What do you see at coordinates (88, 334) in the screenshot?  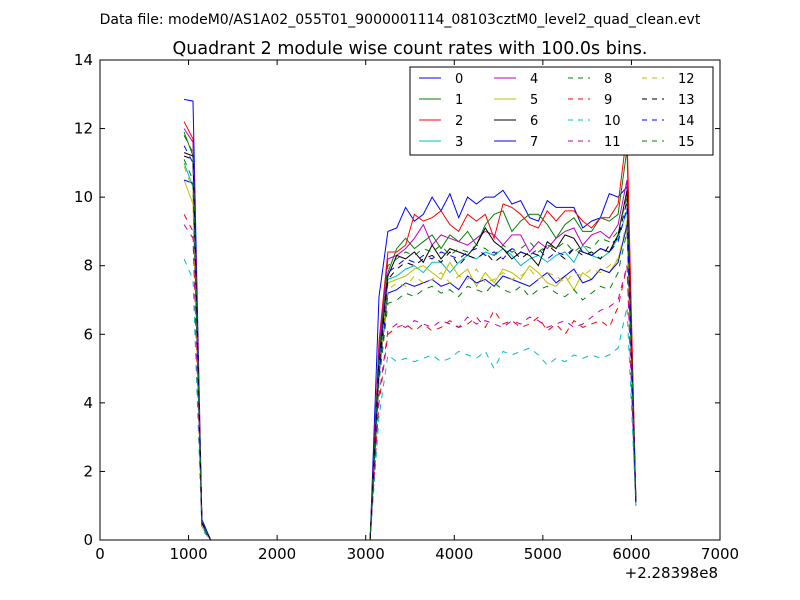 I see `y-tick-label: 6` at bounding box center [88, 334].